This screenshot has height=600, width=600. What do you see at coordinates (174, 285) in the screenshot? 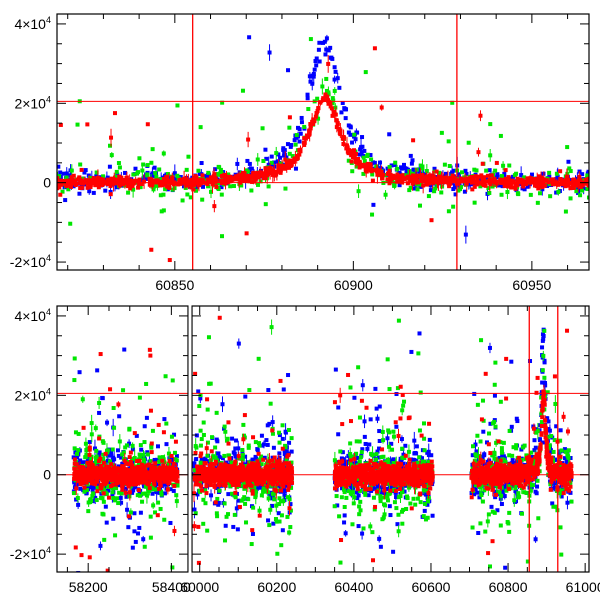
I see `x-tick-label: 60850` at bounding box center [174, 285].